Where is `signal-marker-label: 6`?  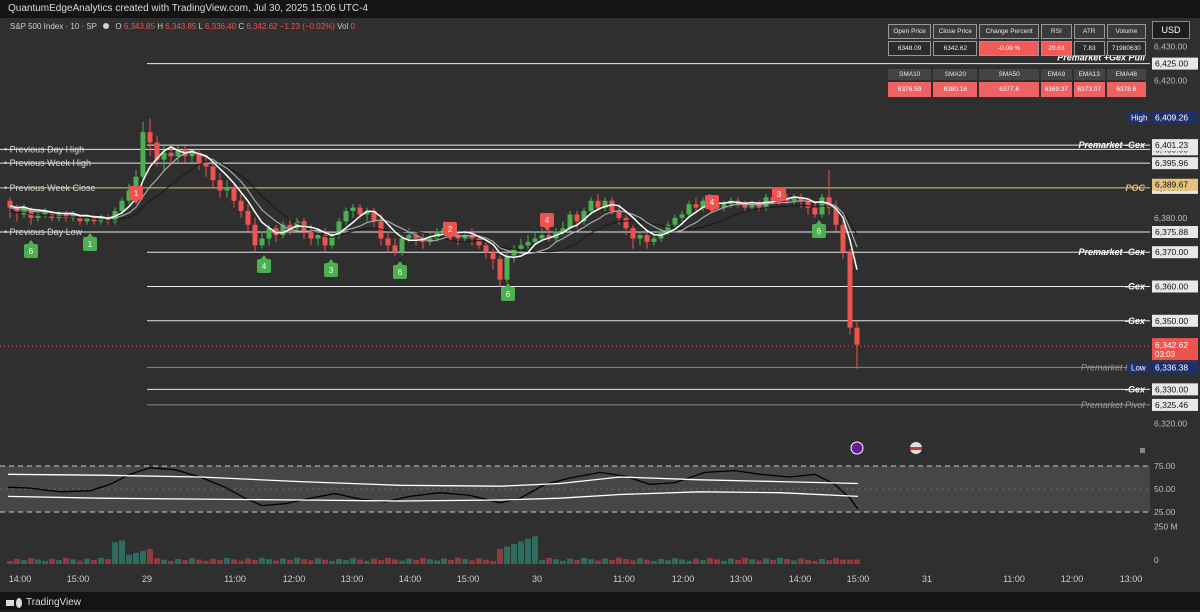 signal-marker-label: 6 is located at coordinates (31, 251).